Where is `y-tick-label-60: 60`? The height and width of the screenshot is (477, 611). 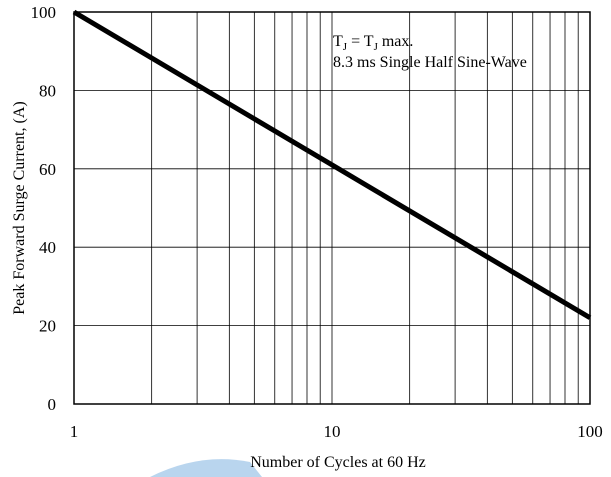 y-tick-label-60: 60 is located at coordinates (47, 169).